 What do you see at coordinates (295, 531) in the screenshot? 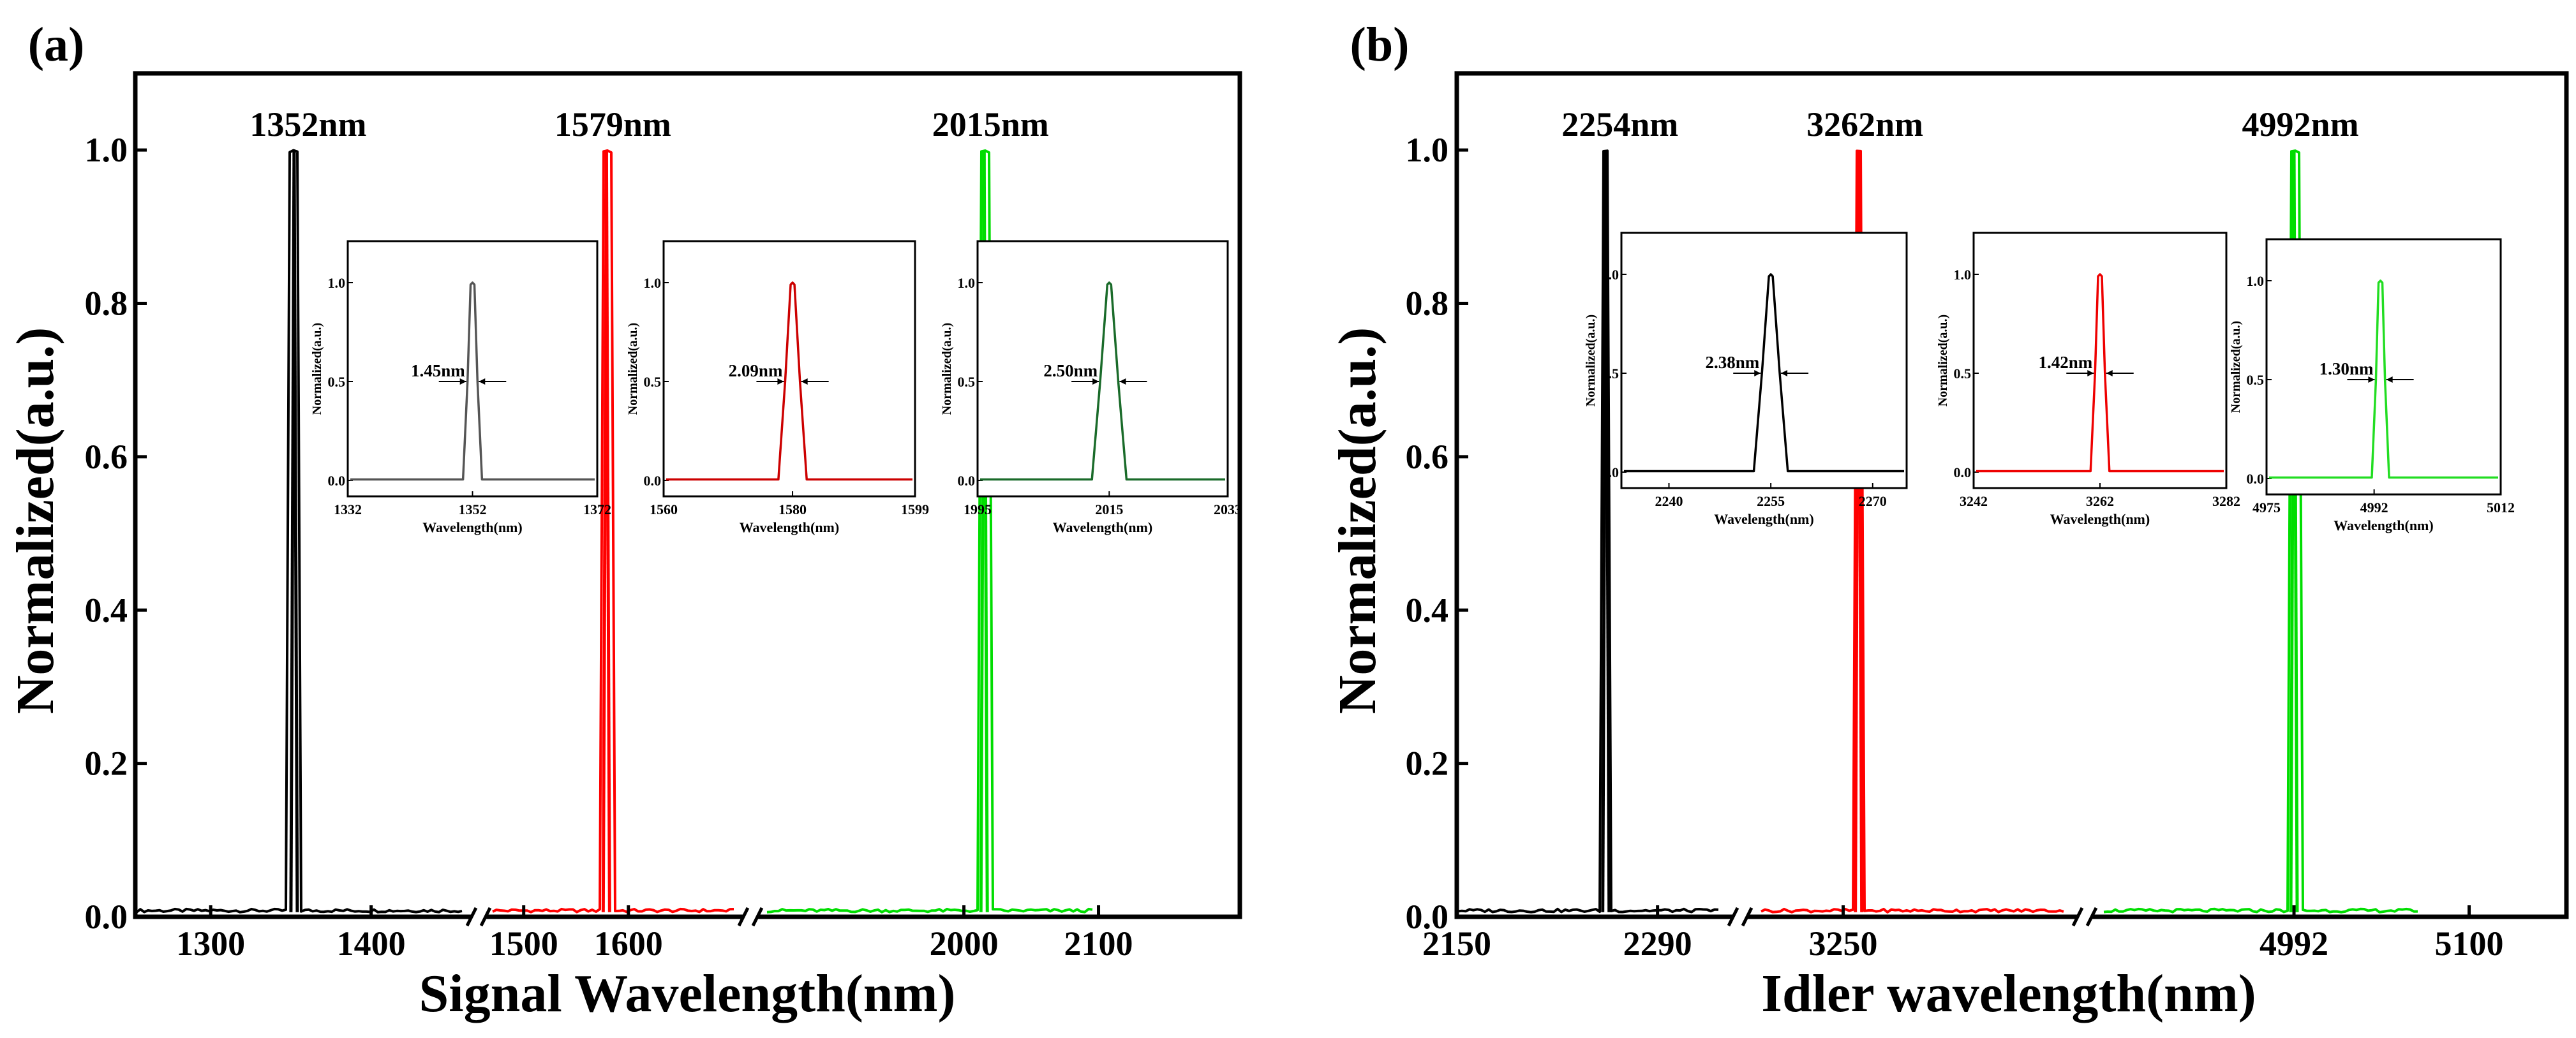
I see `peak-black-band-right` at bounding box center [295, 531].